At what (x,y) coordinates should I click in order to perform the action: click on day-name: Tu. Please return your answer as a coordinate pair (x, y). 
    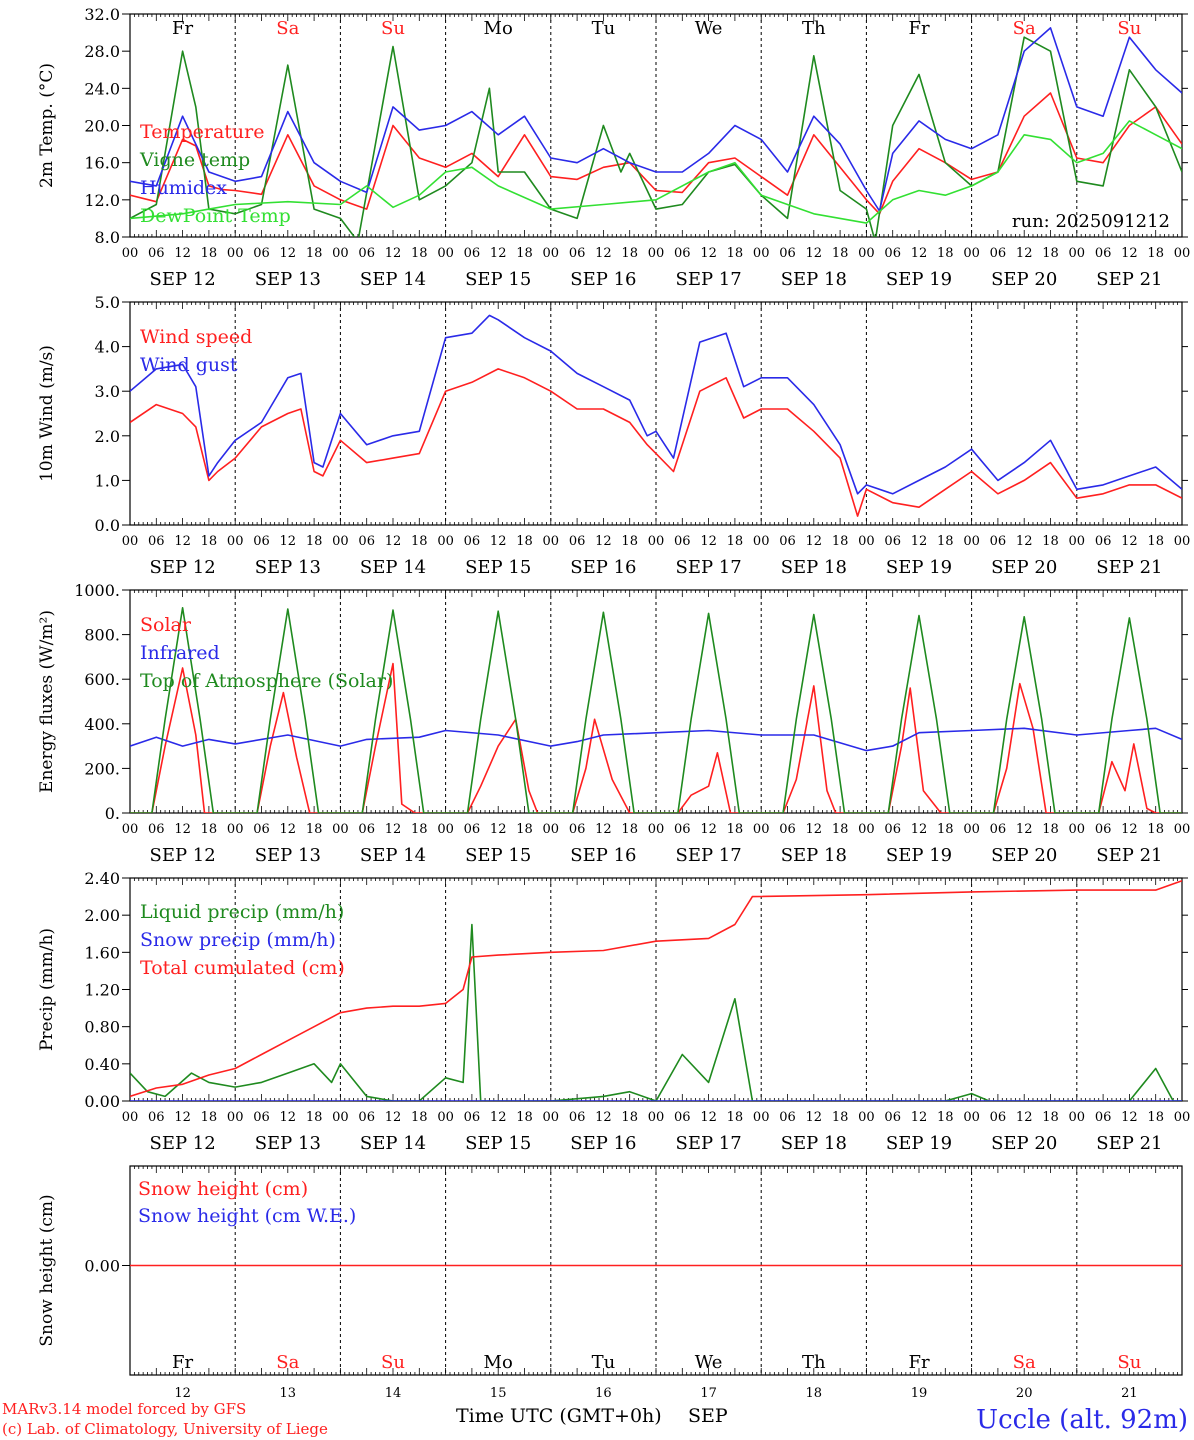
    Looking at the image, I should click on (604, 28).